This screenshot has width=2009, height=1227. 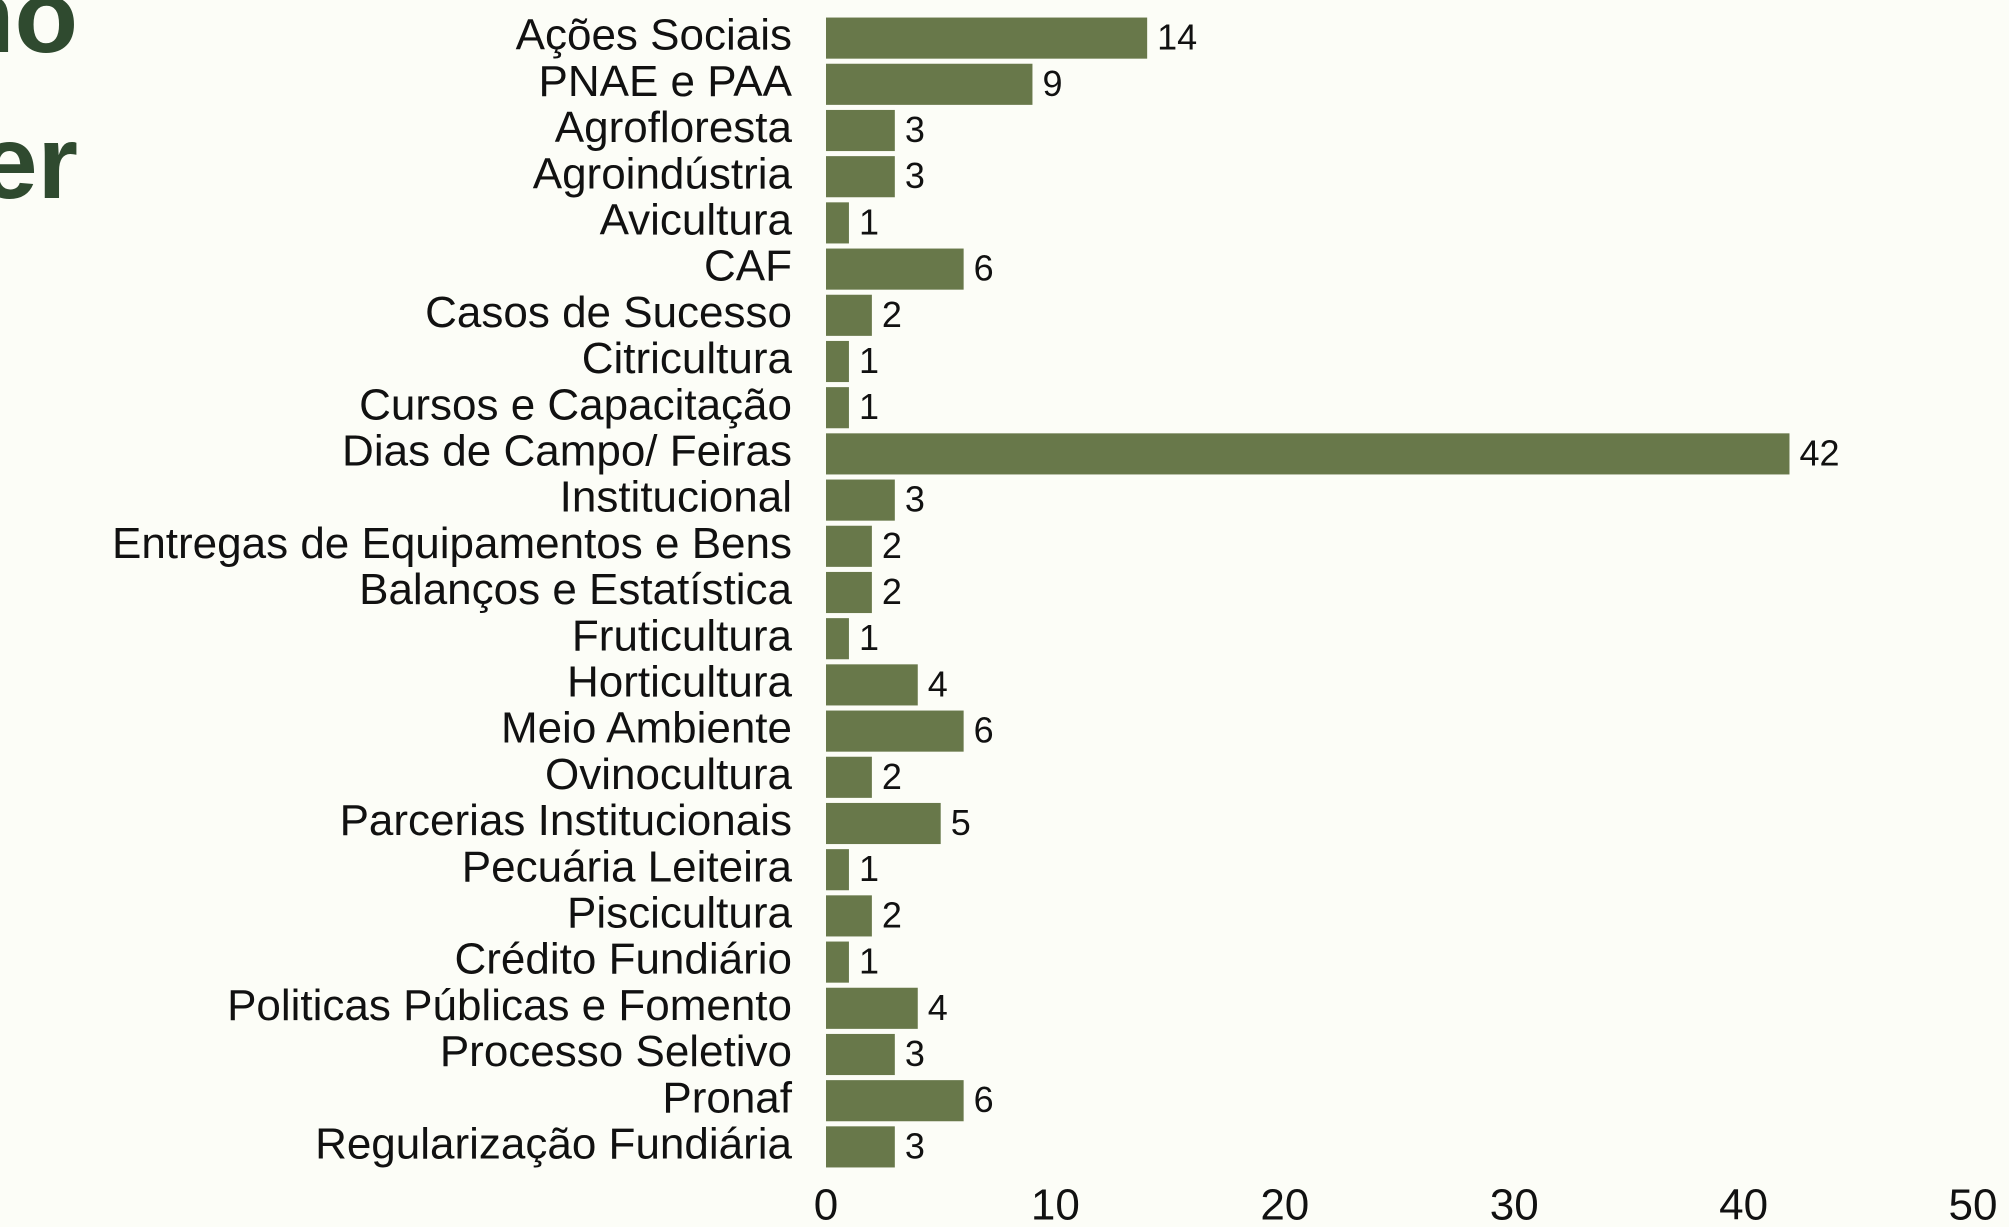 I want to click on y-tick-label: Parcerias Institucionais, so click(x=566, y=820).